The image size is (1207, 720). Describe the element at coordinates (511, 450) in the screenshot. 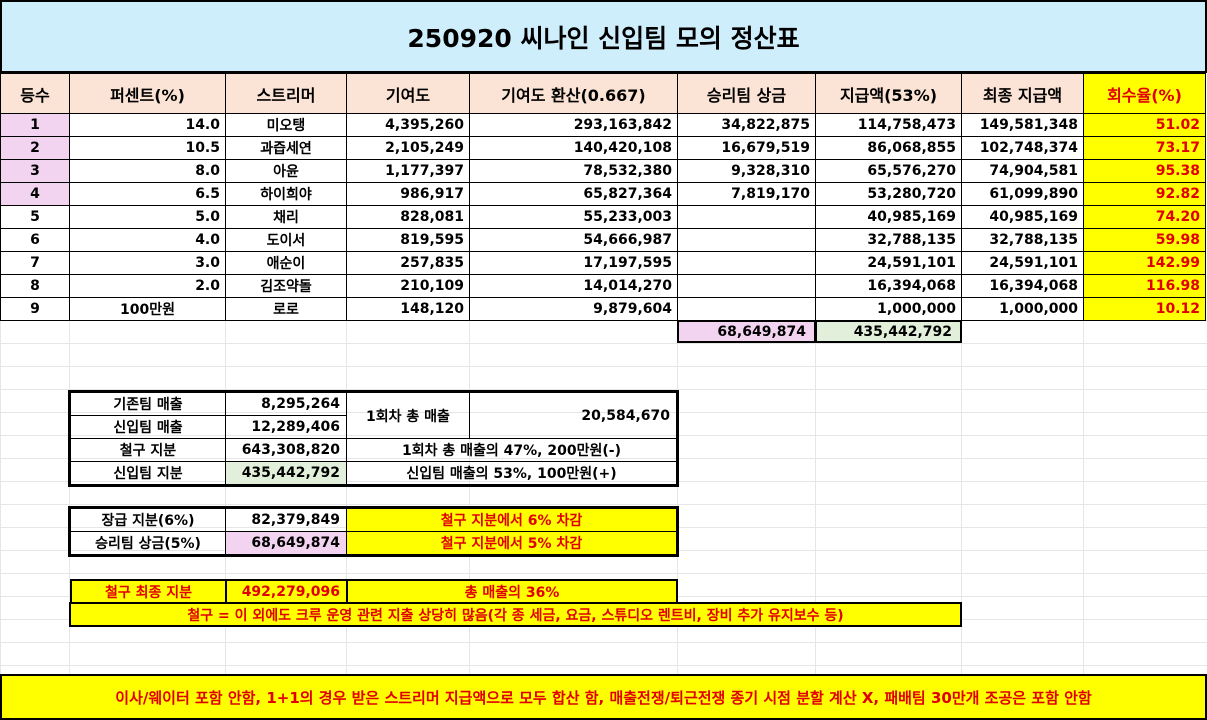

I see `chulgu-share-note: 1회차 총 매출의 47%, 200만원(-)` at that location.